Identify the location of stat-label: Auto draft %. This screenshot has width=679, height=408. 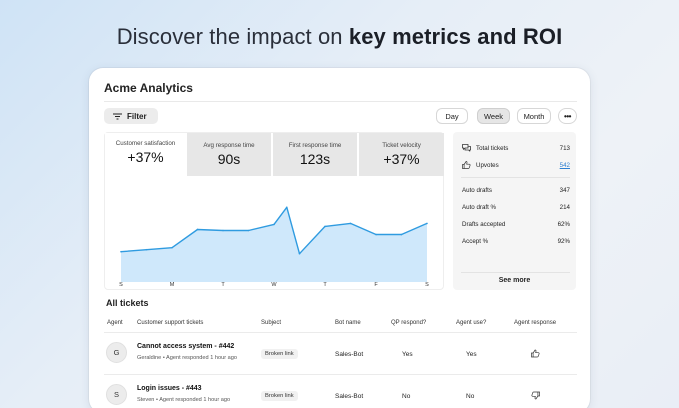
(479, 207).